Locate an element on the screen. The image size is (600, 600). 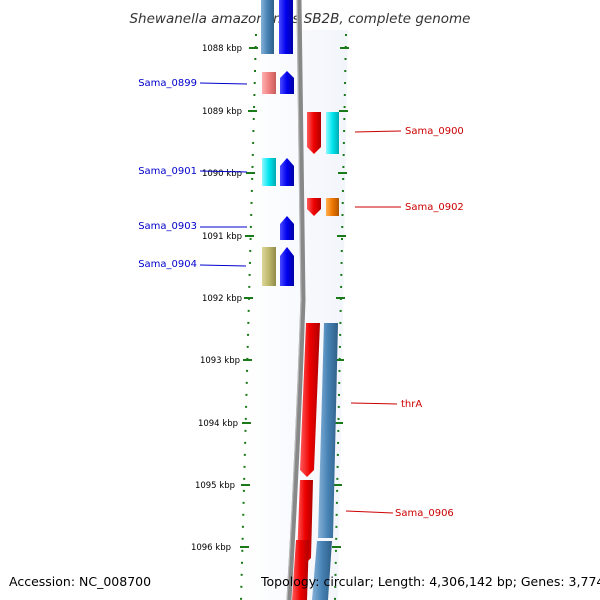
scale-label: 1088 kbp is located at coordinates (222, 49).